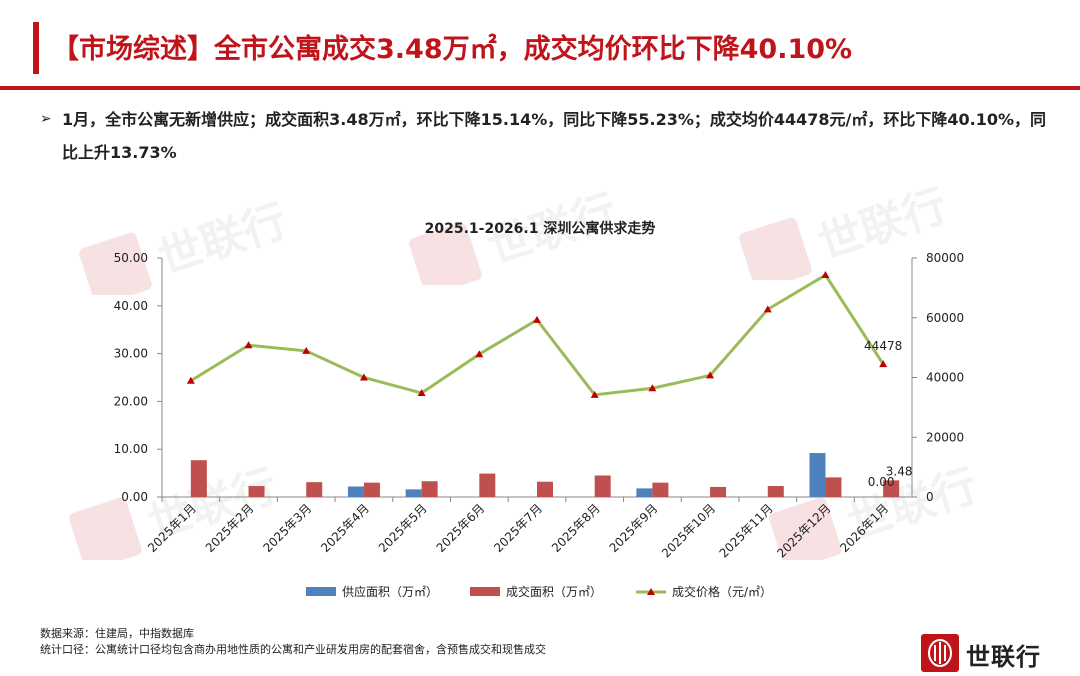 This screenshot has height=676, width=1080. What do you see at coordinates (554, 592) in the screenshot?
I see `legend-label-deal: 成交面积（万㎡）` at bounding box center [554, 592].